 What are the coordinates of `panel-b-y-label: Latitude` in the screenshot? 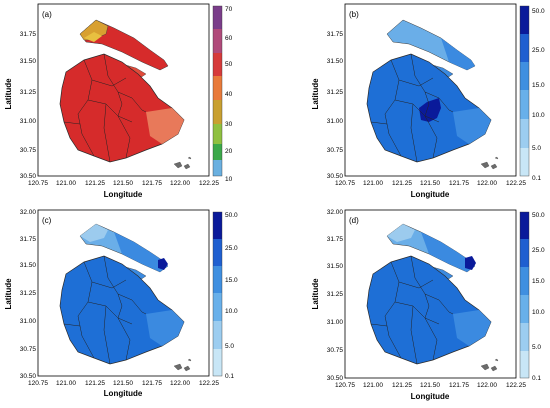 It's located at (315, 94).